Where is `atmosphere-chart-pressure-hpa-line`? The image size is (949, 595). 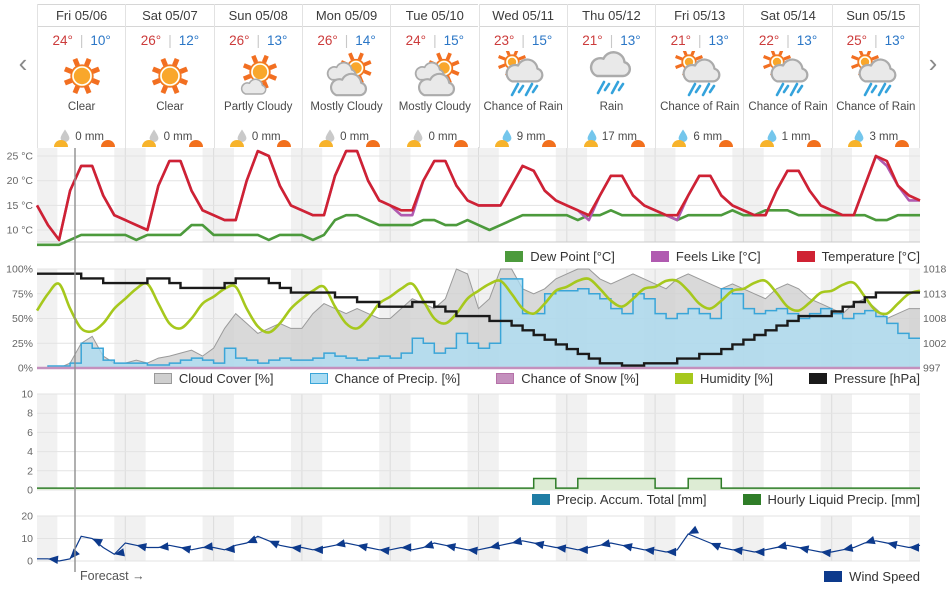
atmosphere-chart-pressure-hpa-line is located at coordinates (478, 319).